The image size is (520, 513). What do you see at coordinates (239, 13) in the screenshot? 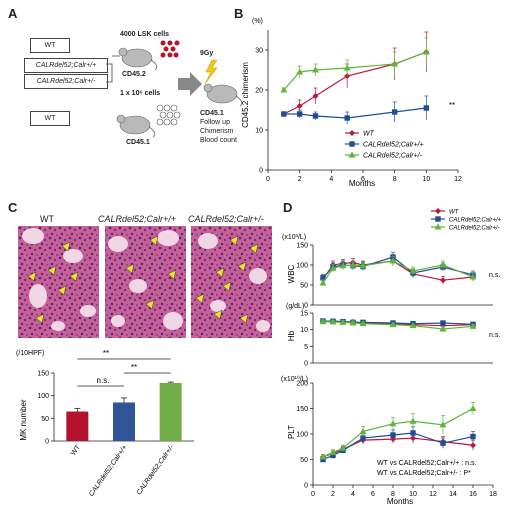
I see `panel-letter-b: B` at bounding box center [239, 13].